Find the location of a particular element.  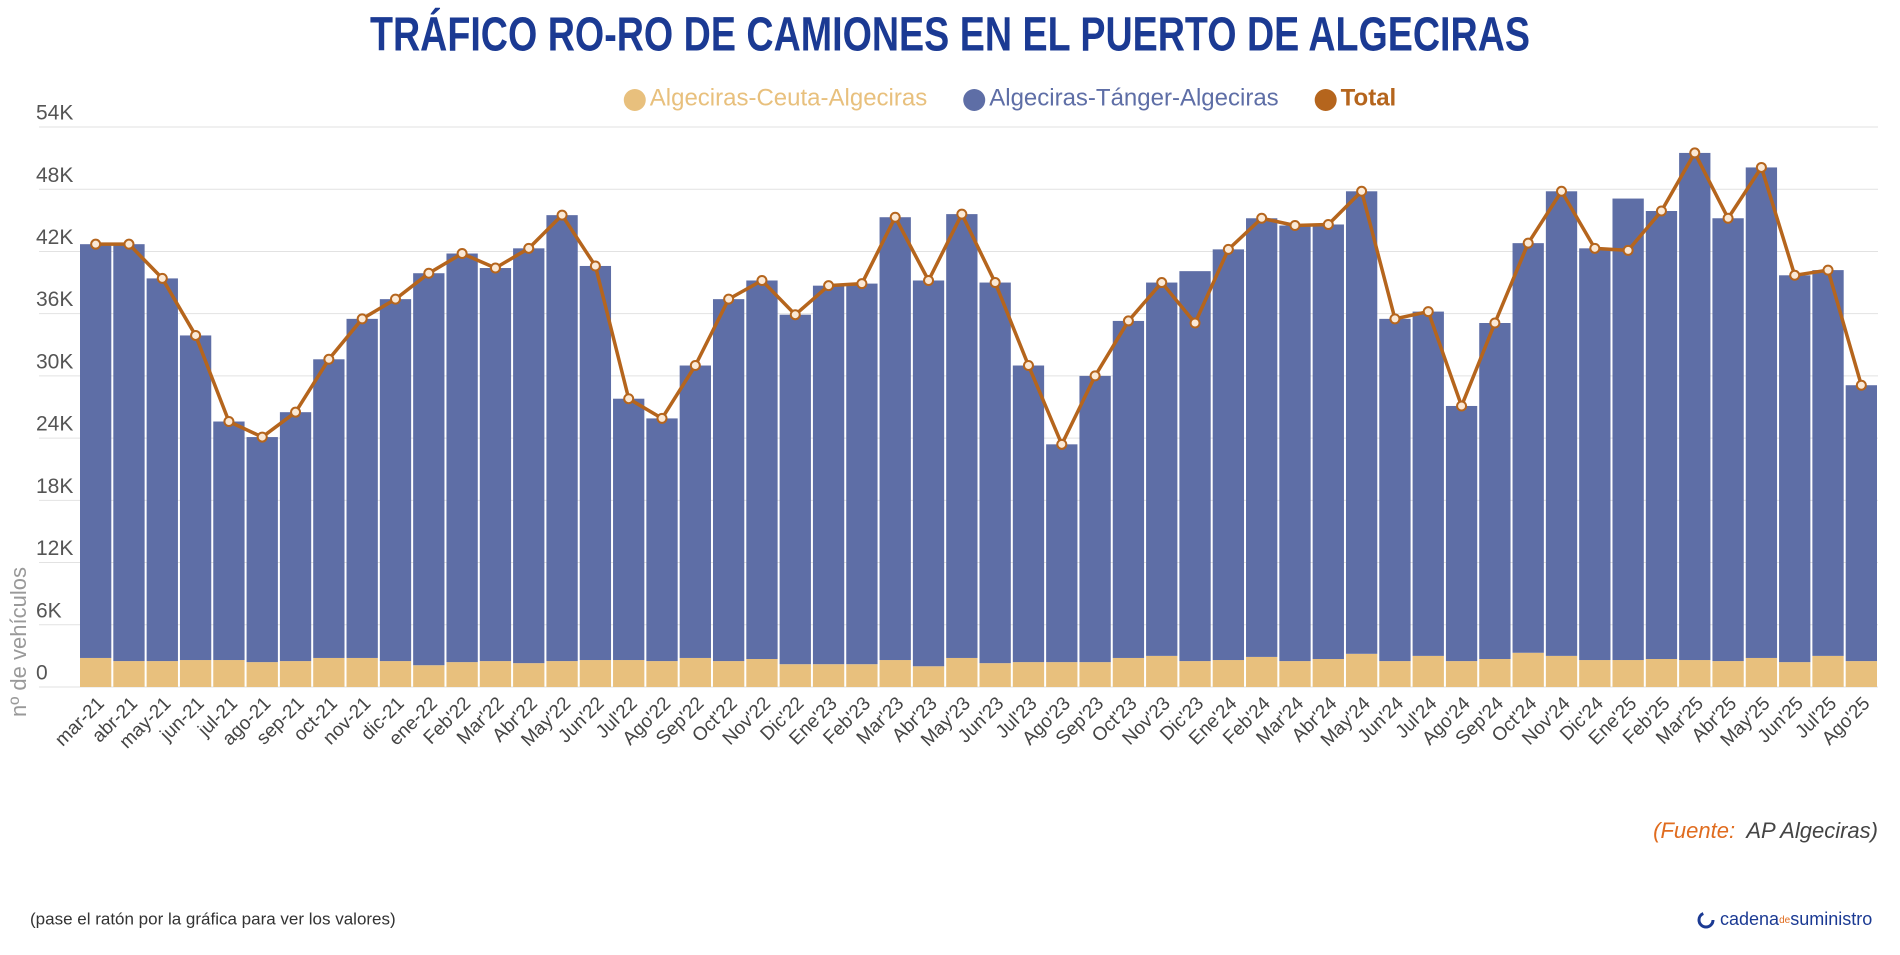

legend-label: Total is located at coordinates (1369, 97).